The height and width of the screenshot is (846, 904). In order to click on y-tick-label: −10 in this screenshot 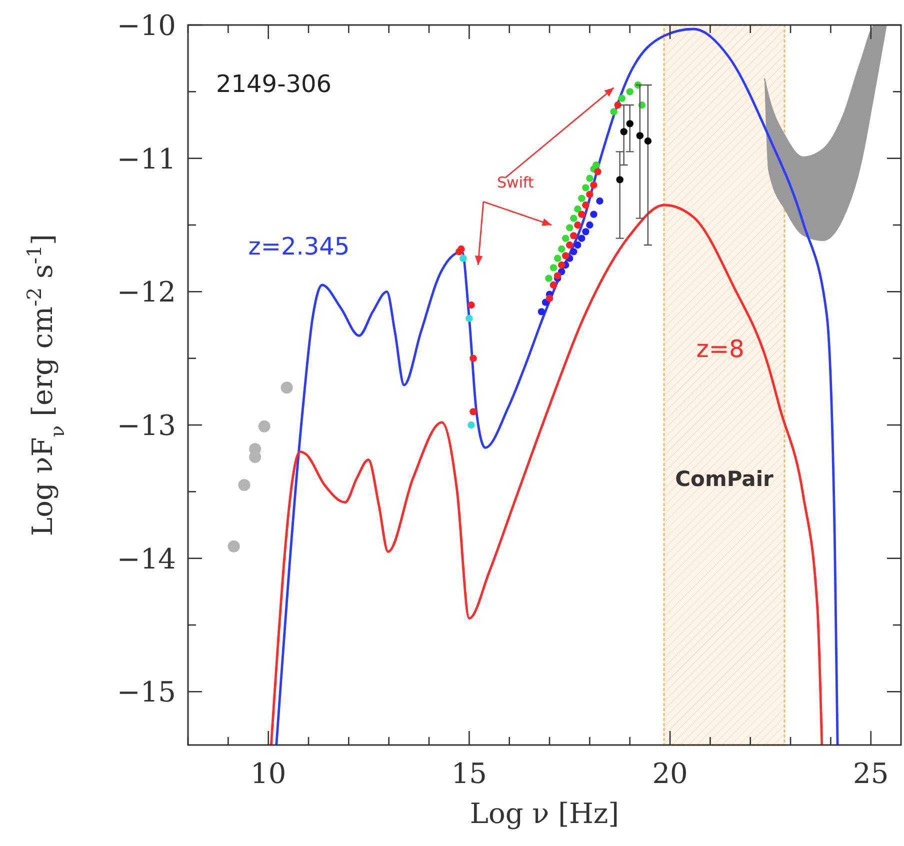, I will do `click(146, 25)`.